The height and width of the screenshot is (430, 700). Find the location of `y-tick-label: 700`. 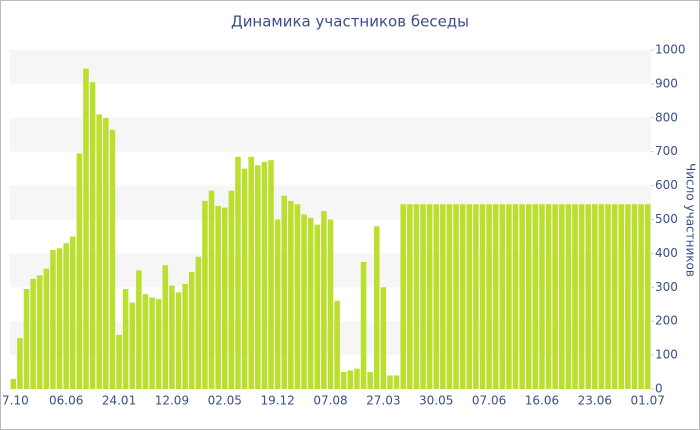

y-tick-label: 700 is located at coordinates (666, 151).